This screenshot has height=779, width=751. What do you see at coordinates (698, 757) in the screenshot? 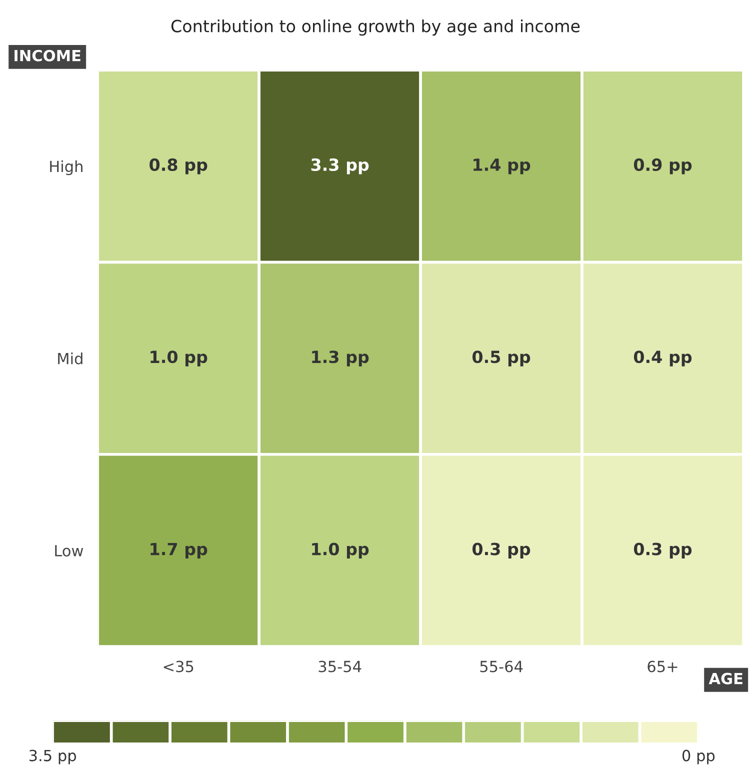
I see `color-bar-label: 0 pp` at bounding box center [698, 757].